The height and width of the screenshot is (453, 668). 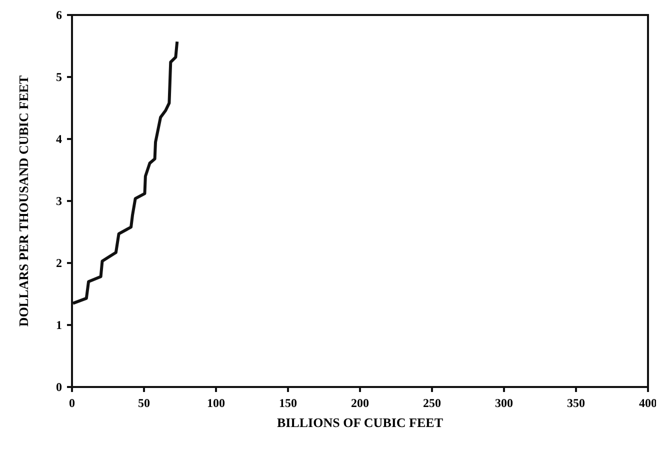 I want to click on y-tick-label: 2, so click(x=59, y=263).